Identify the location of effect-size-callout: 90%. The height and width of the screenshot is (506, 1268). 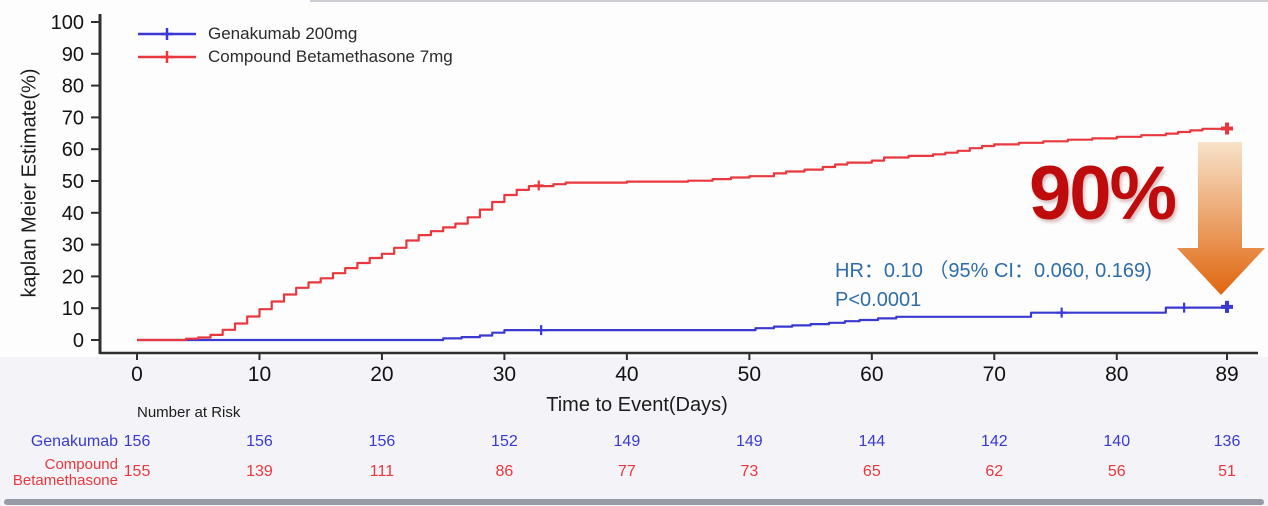
(1102, 193).